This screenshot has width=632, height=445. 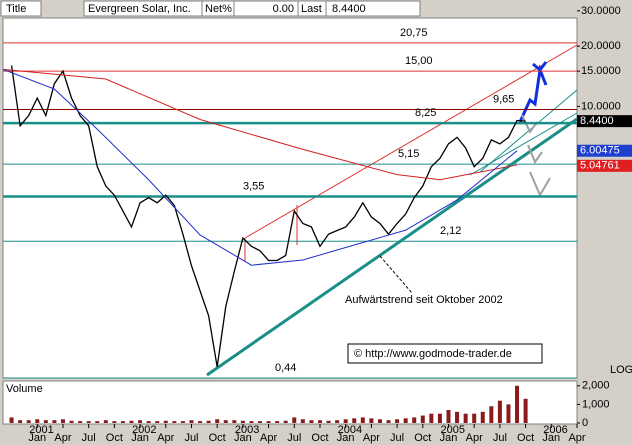 I want to click on header-label: Title, so click(x=16, y=9).